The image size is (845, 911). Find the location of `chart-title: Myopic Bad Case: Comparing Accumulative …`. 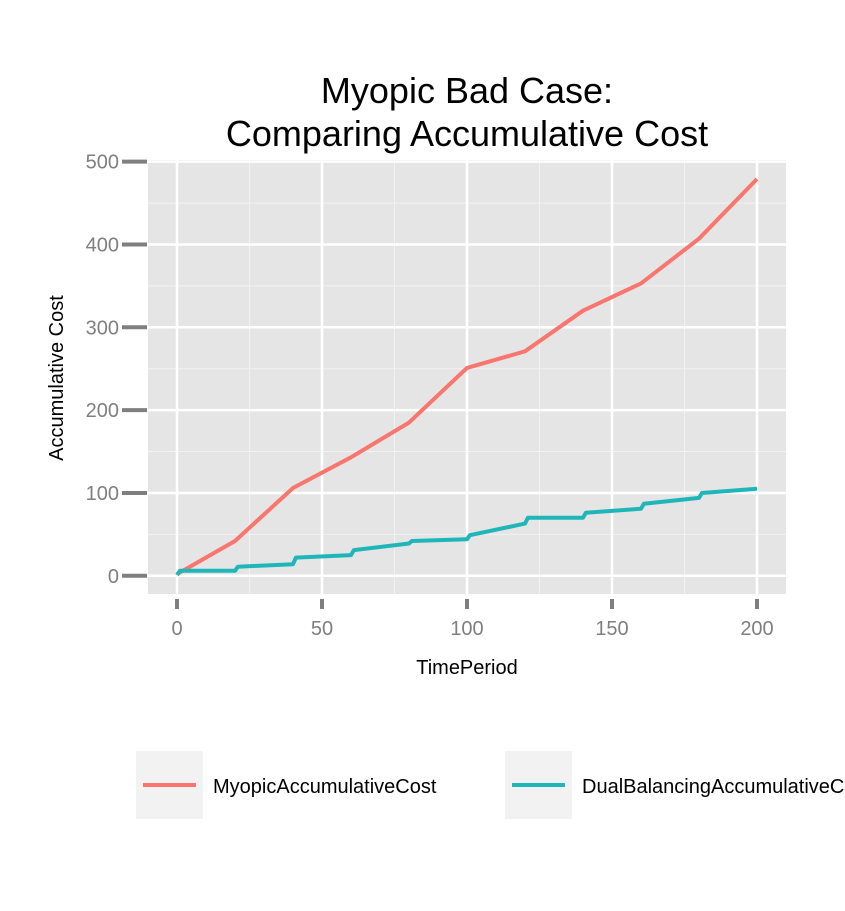

chart-title: Myopic Bad Case: Comparing Accumulative … is located at coordinates (467, 112).